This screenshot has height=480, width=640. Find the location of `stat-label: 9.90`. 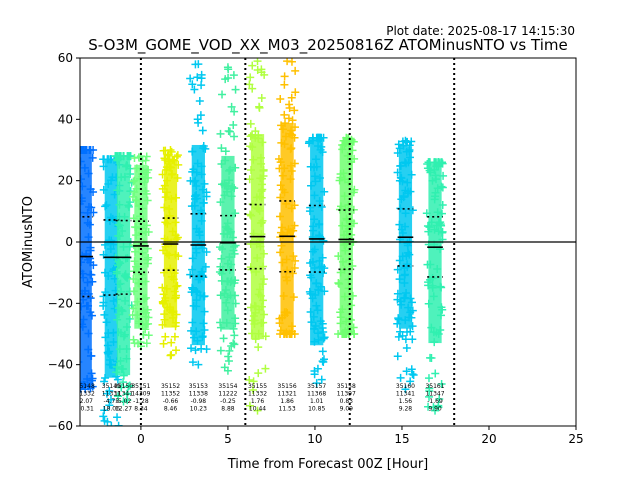

stat-label: 9.90 is located at coordinates (435, 409).